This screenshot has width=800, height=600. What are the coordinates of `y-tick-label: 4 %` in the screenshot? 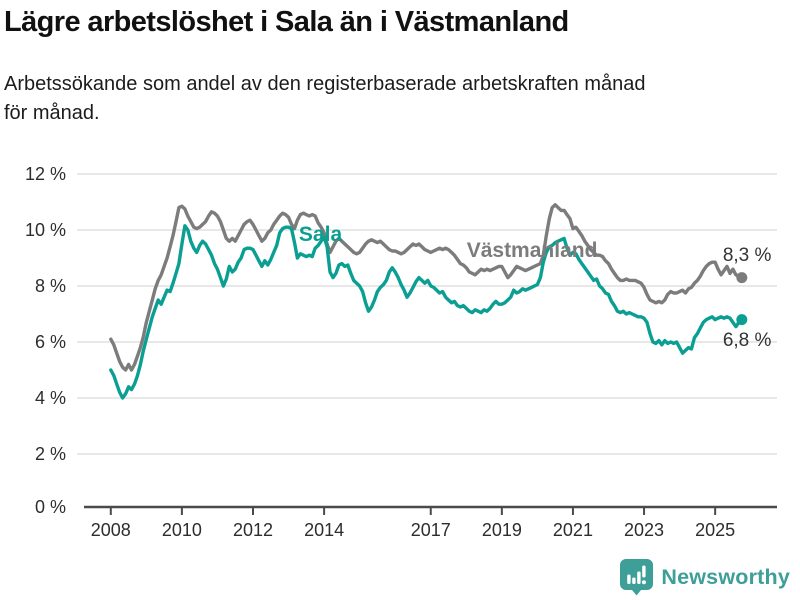 It's located at (50, 398).